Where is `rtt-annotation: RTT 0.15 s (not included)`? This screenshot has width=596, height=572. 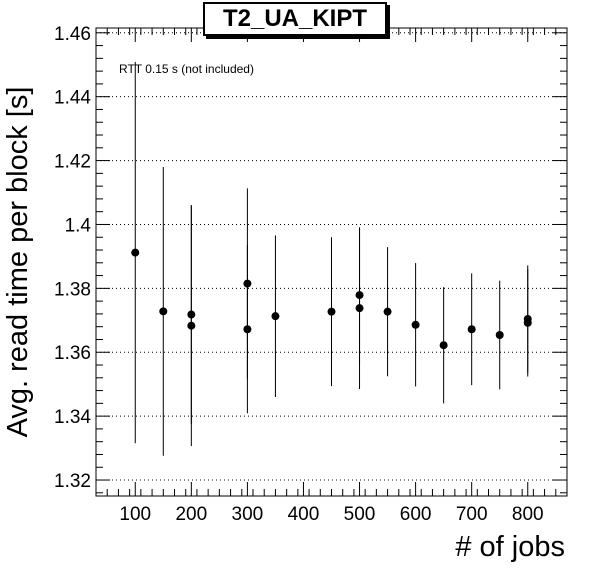 rtt-annotation: RTT 0.15 s (not included) is located at coordinates (186, 69).